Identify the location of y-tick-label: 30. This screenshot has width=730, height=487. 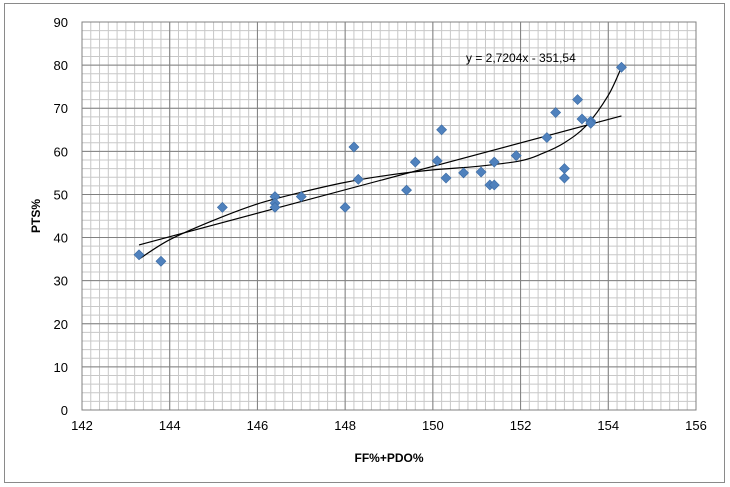
(61, 281).